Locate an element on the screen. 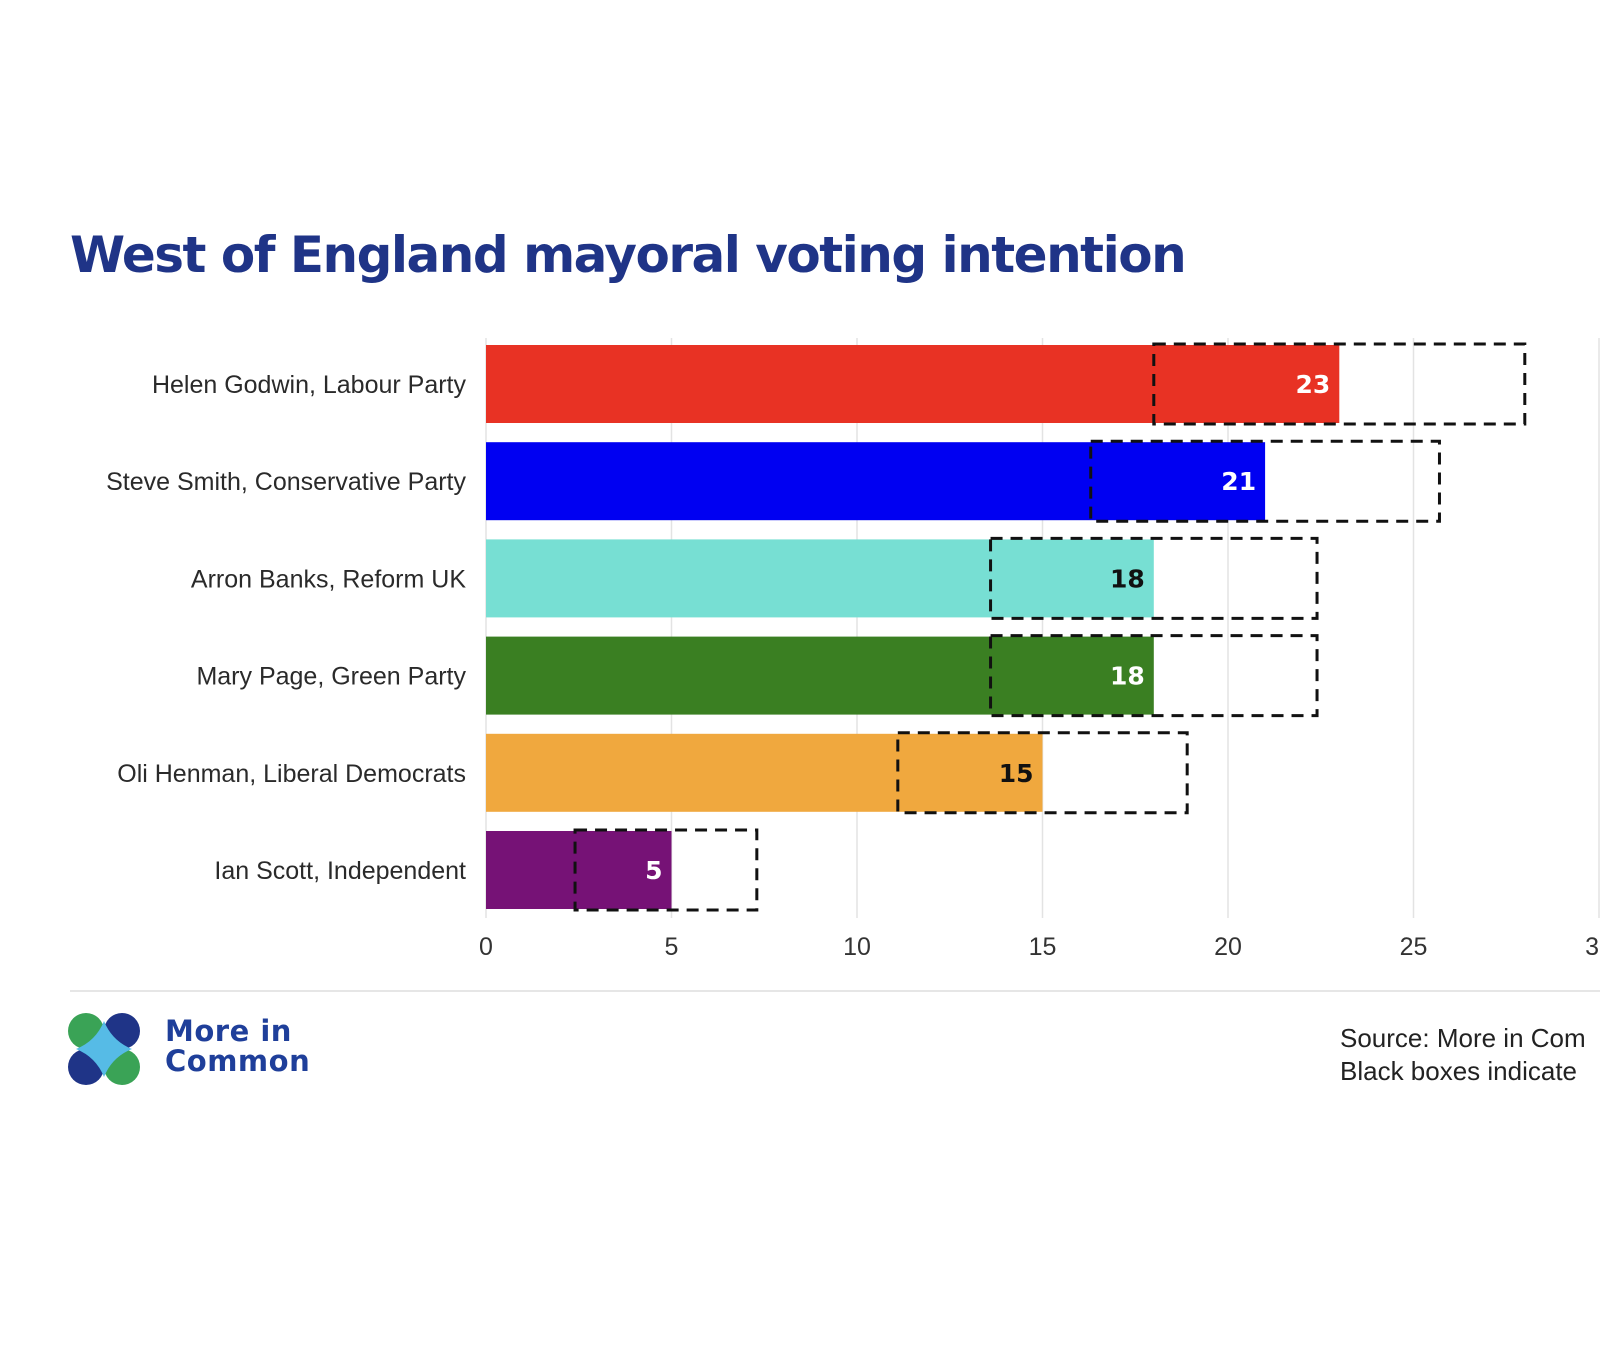  x-tick-label: 15 is located at coordinates (1043, 947).